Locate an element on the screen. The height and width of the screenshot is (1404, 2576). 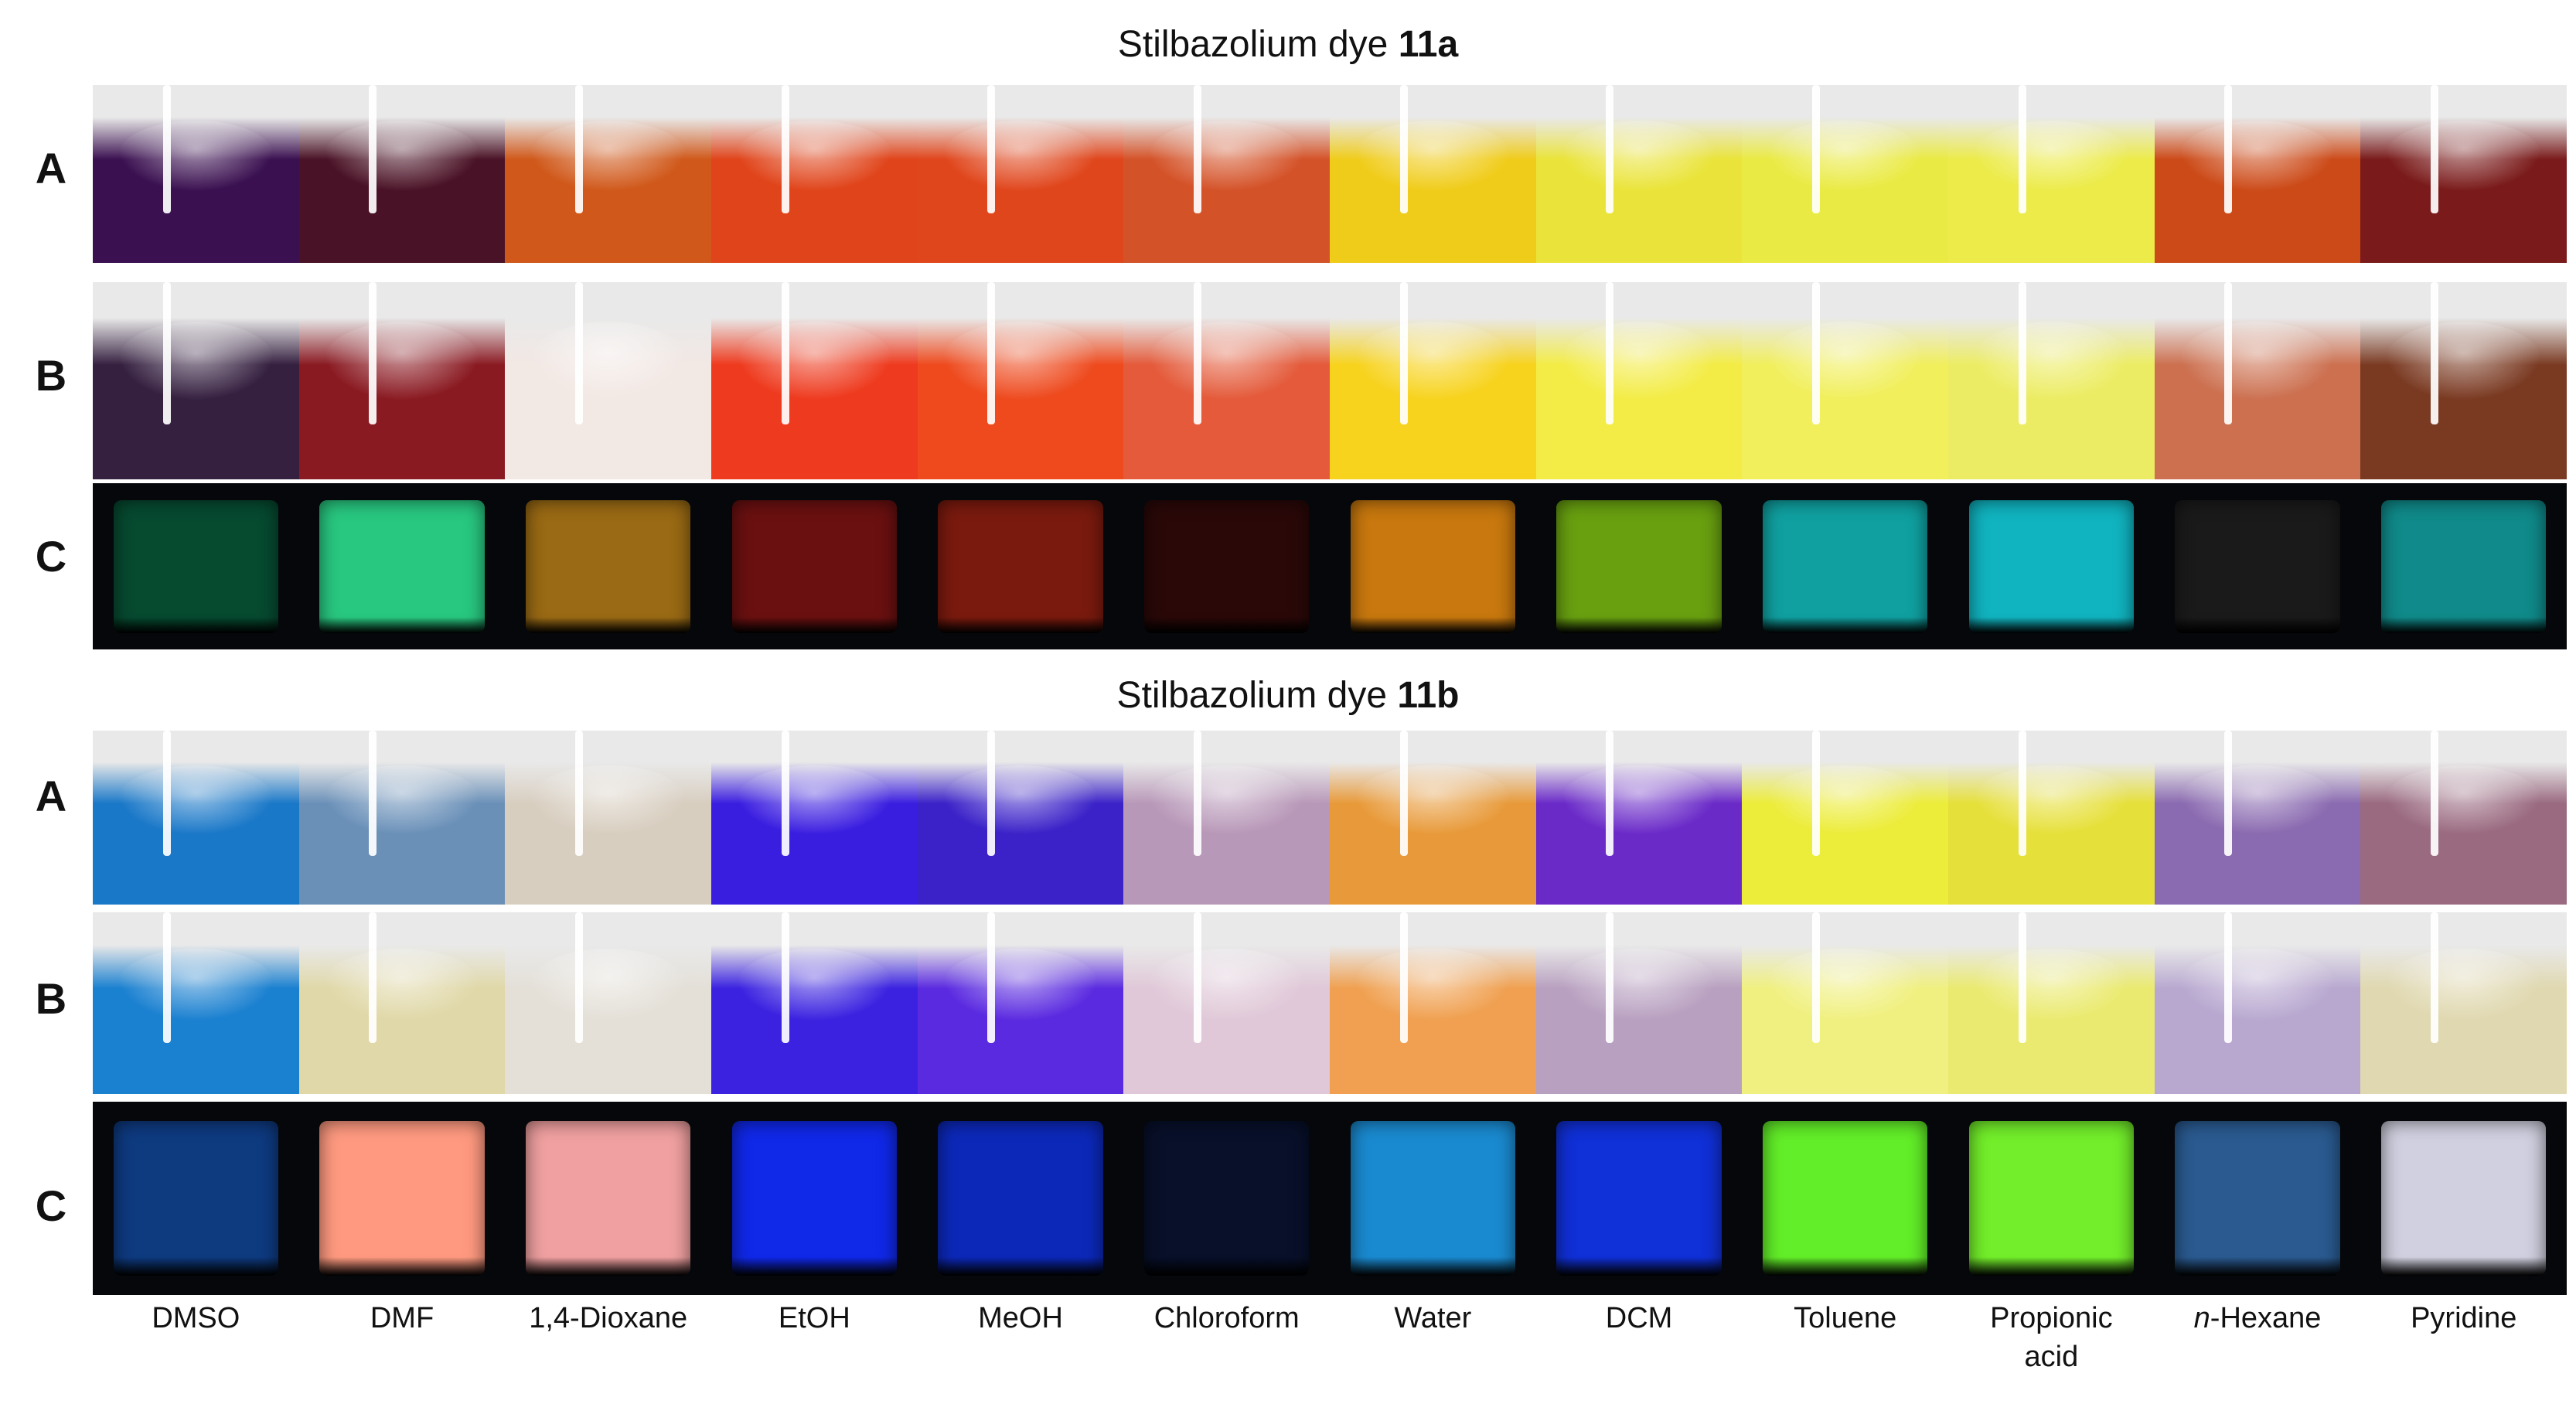
section-title-compound: 11b is located at coordinates (1428, 695).